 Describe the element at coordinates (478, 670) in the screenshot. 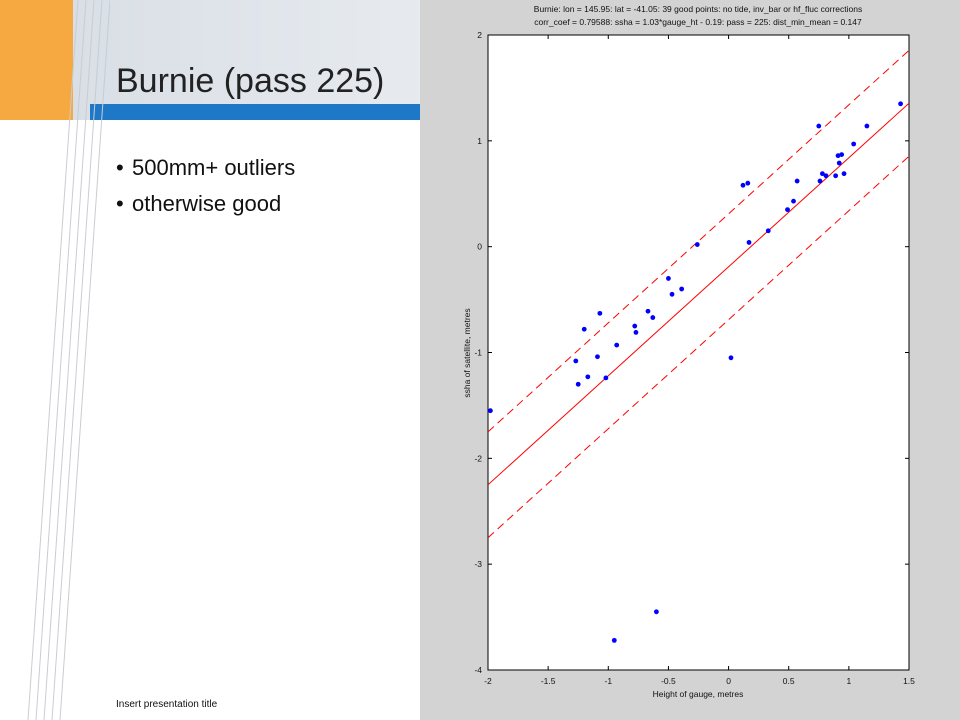

I see `y-tick-label: -4` at that location.